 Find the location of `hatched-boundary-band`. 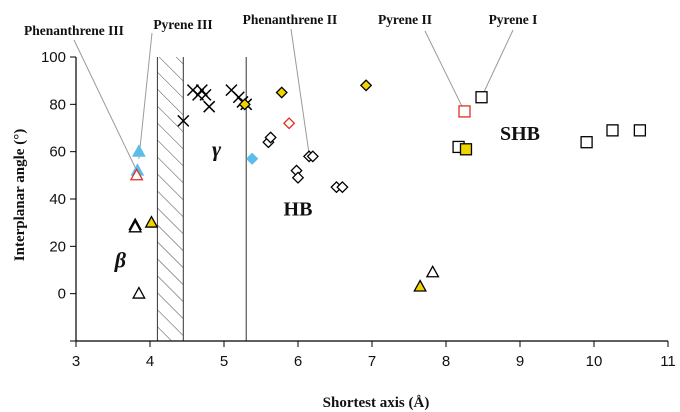

hatched-boundary-band is located at coordinates (170, 199).